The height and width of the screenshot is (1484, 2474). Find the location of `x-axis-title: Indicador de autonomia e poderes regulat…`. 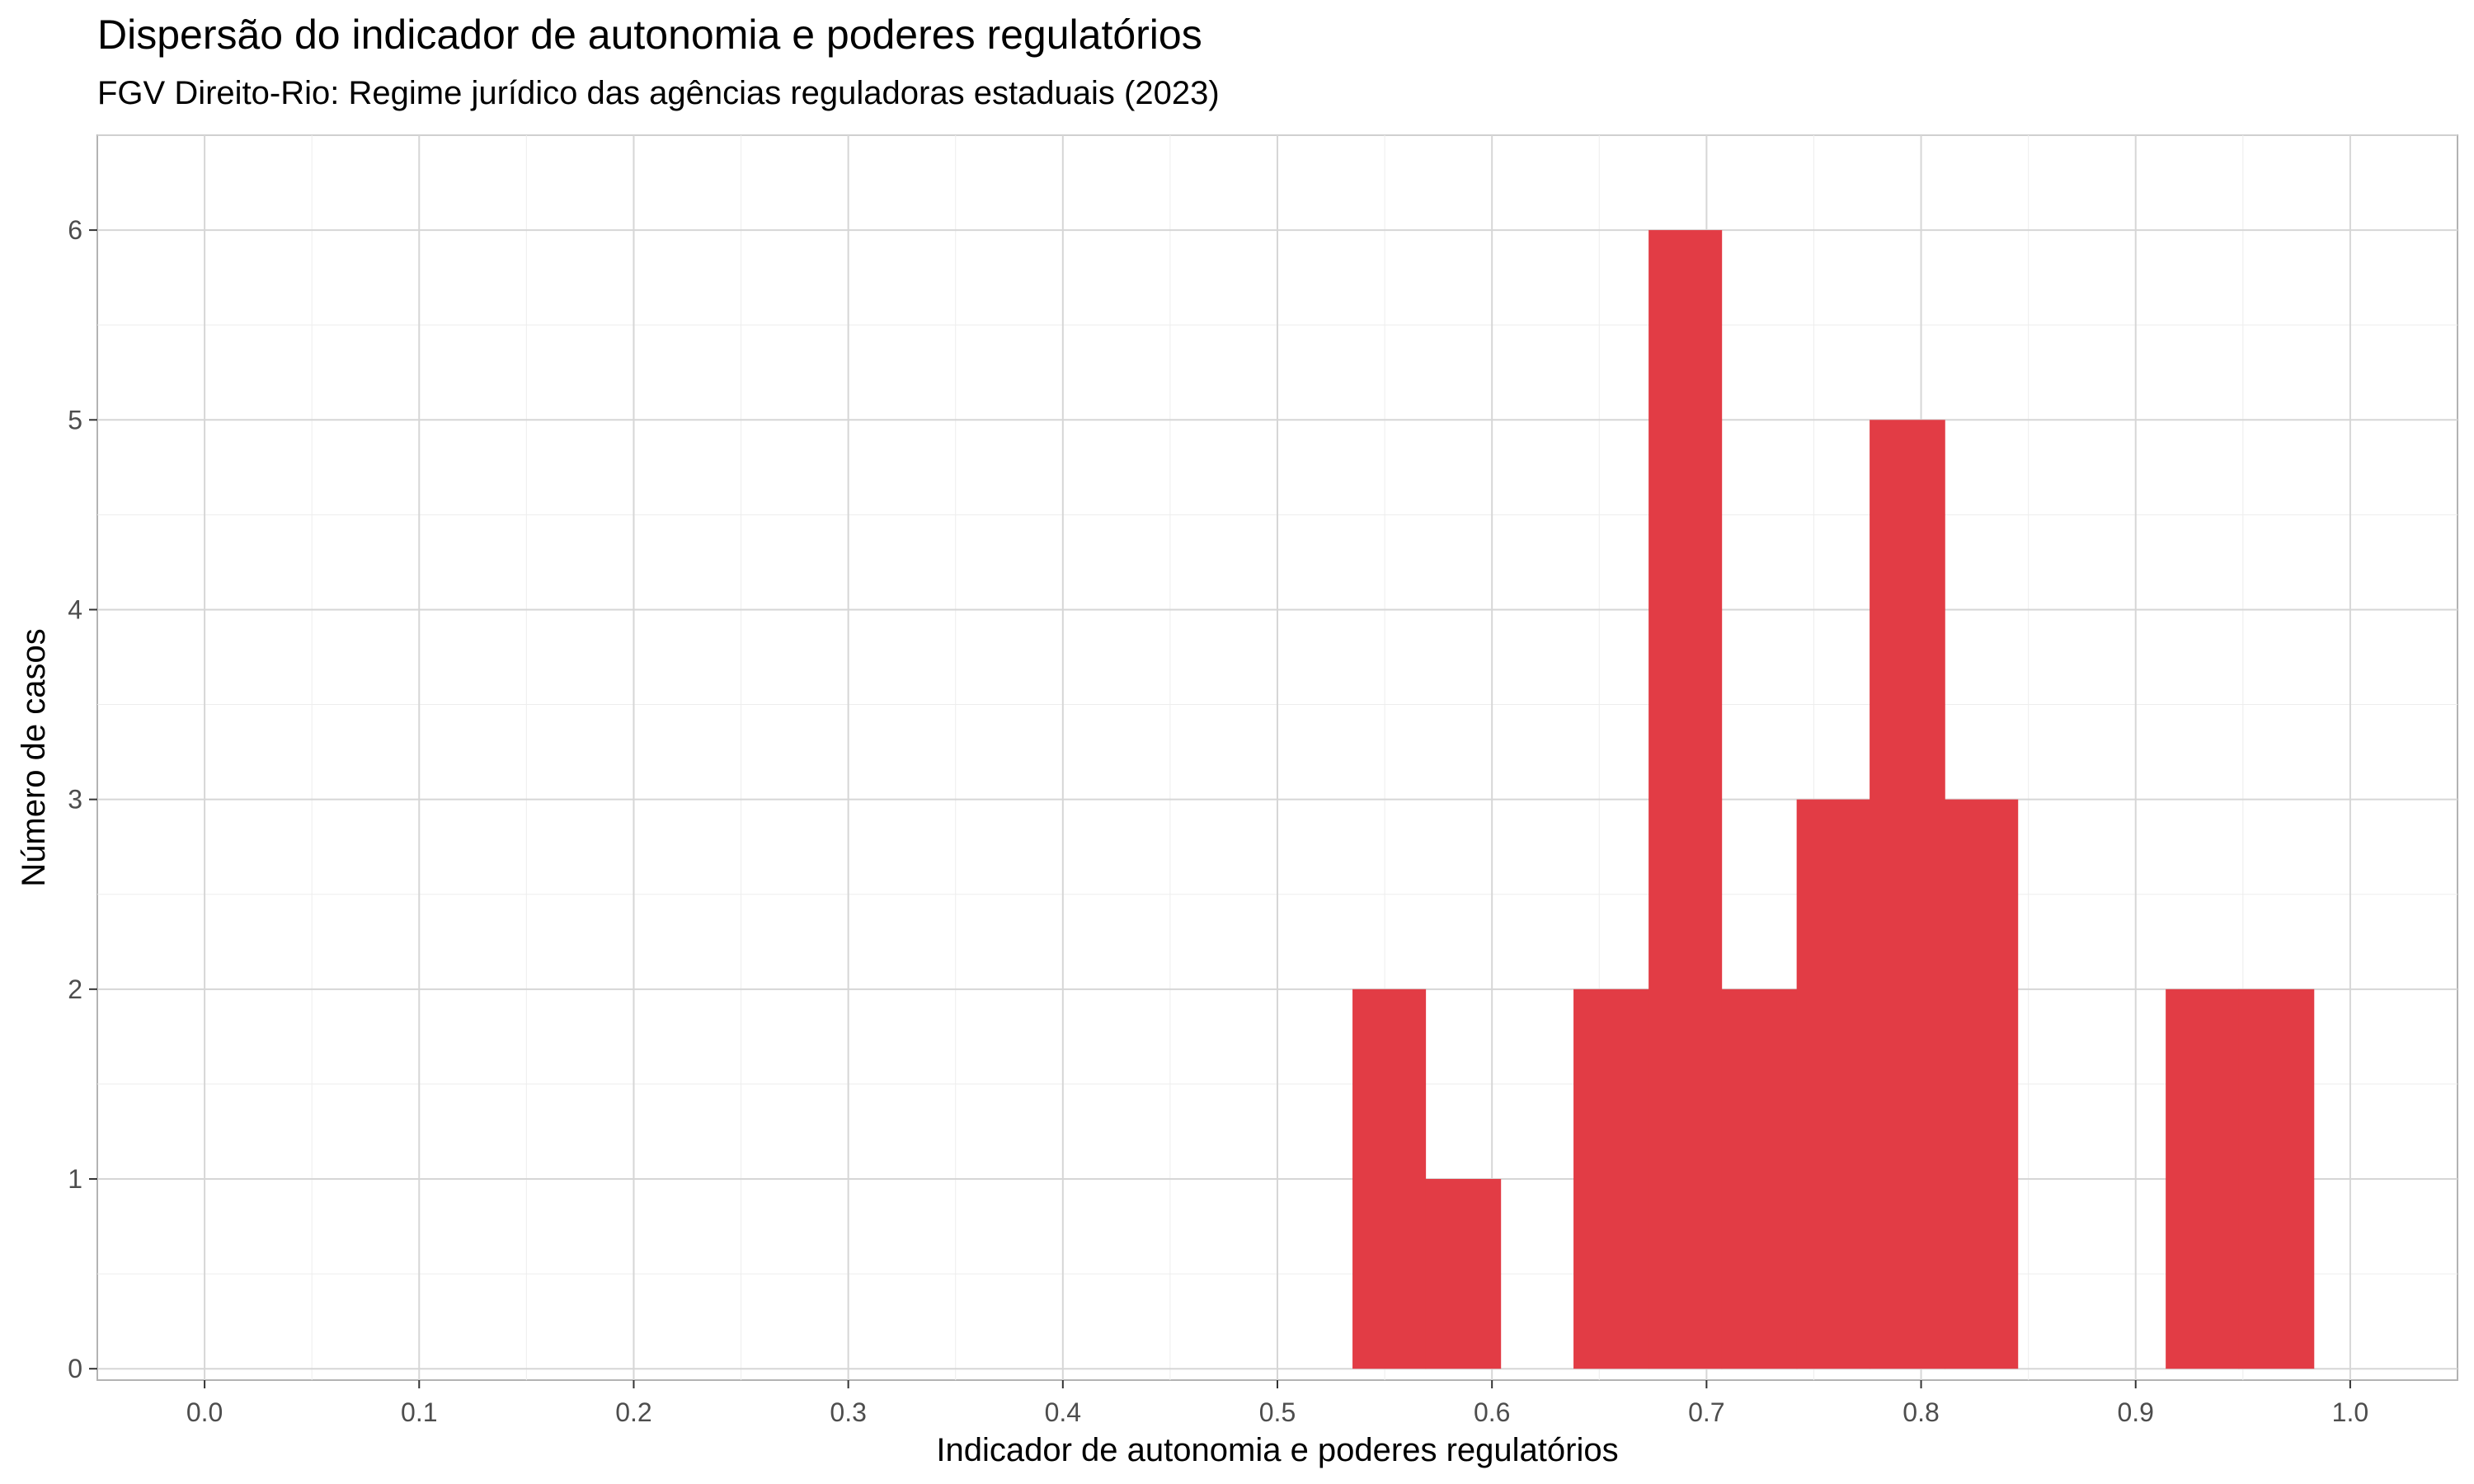

x-axis-title: Indicador de autonomia e poderes regulat… is located at coordinates (1277, 1450).